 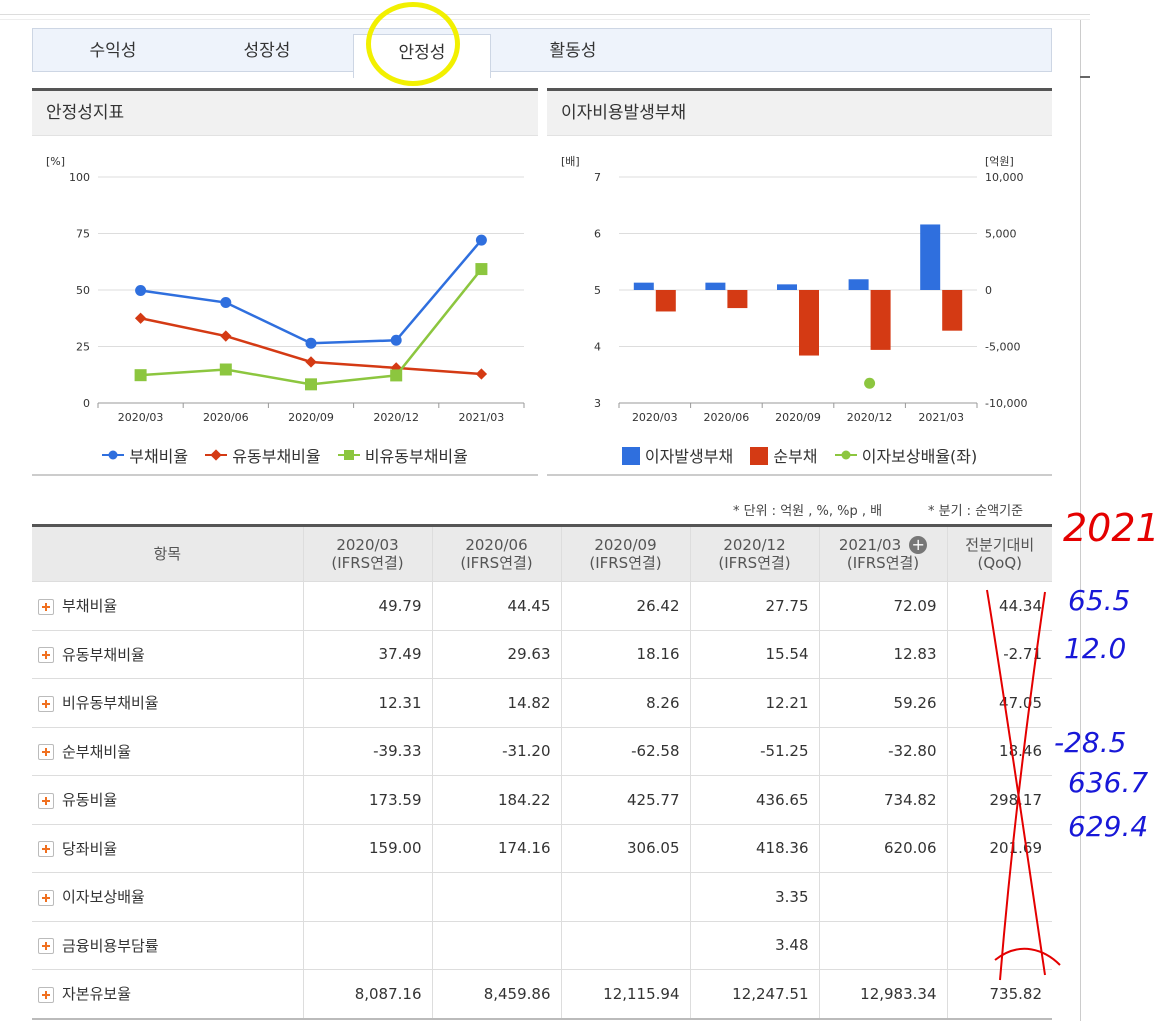 I want to click on x-tick-label: 2021/03, so click(x=941, y=417).